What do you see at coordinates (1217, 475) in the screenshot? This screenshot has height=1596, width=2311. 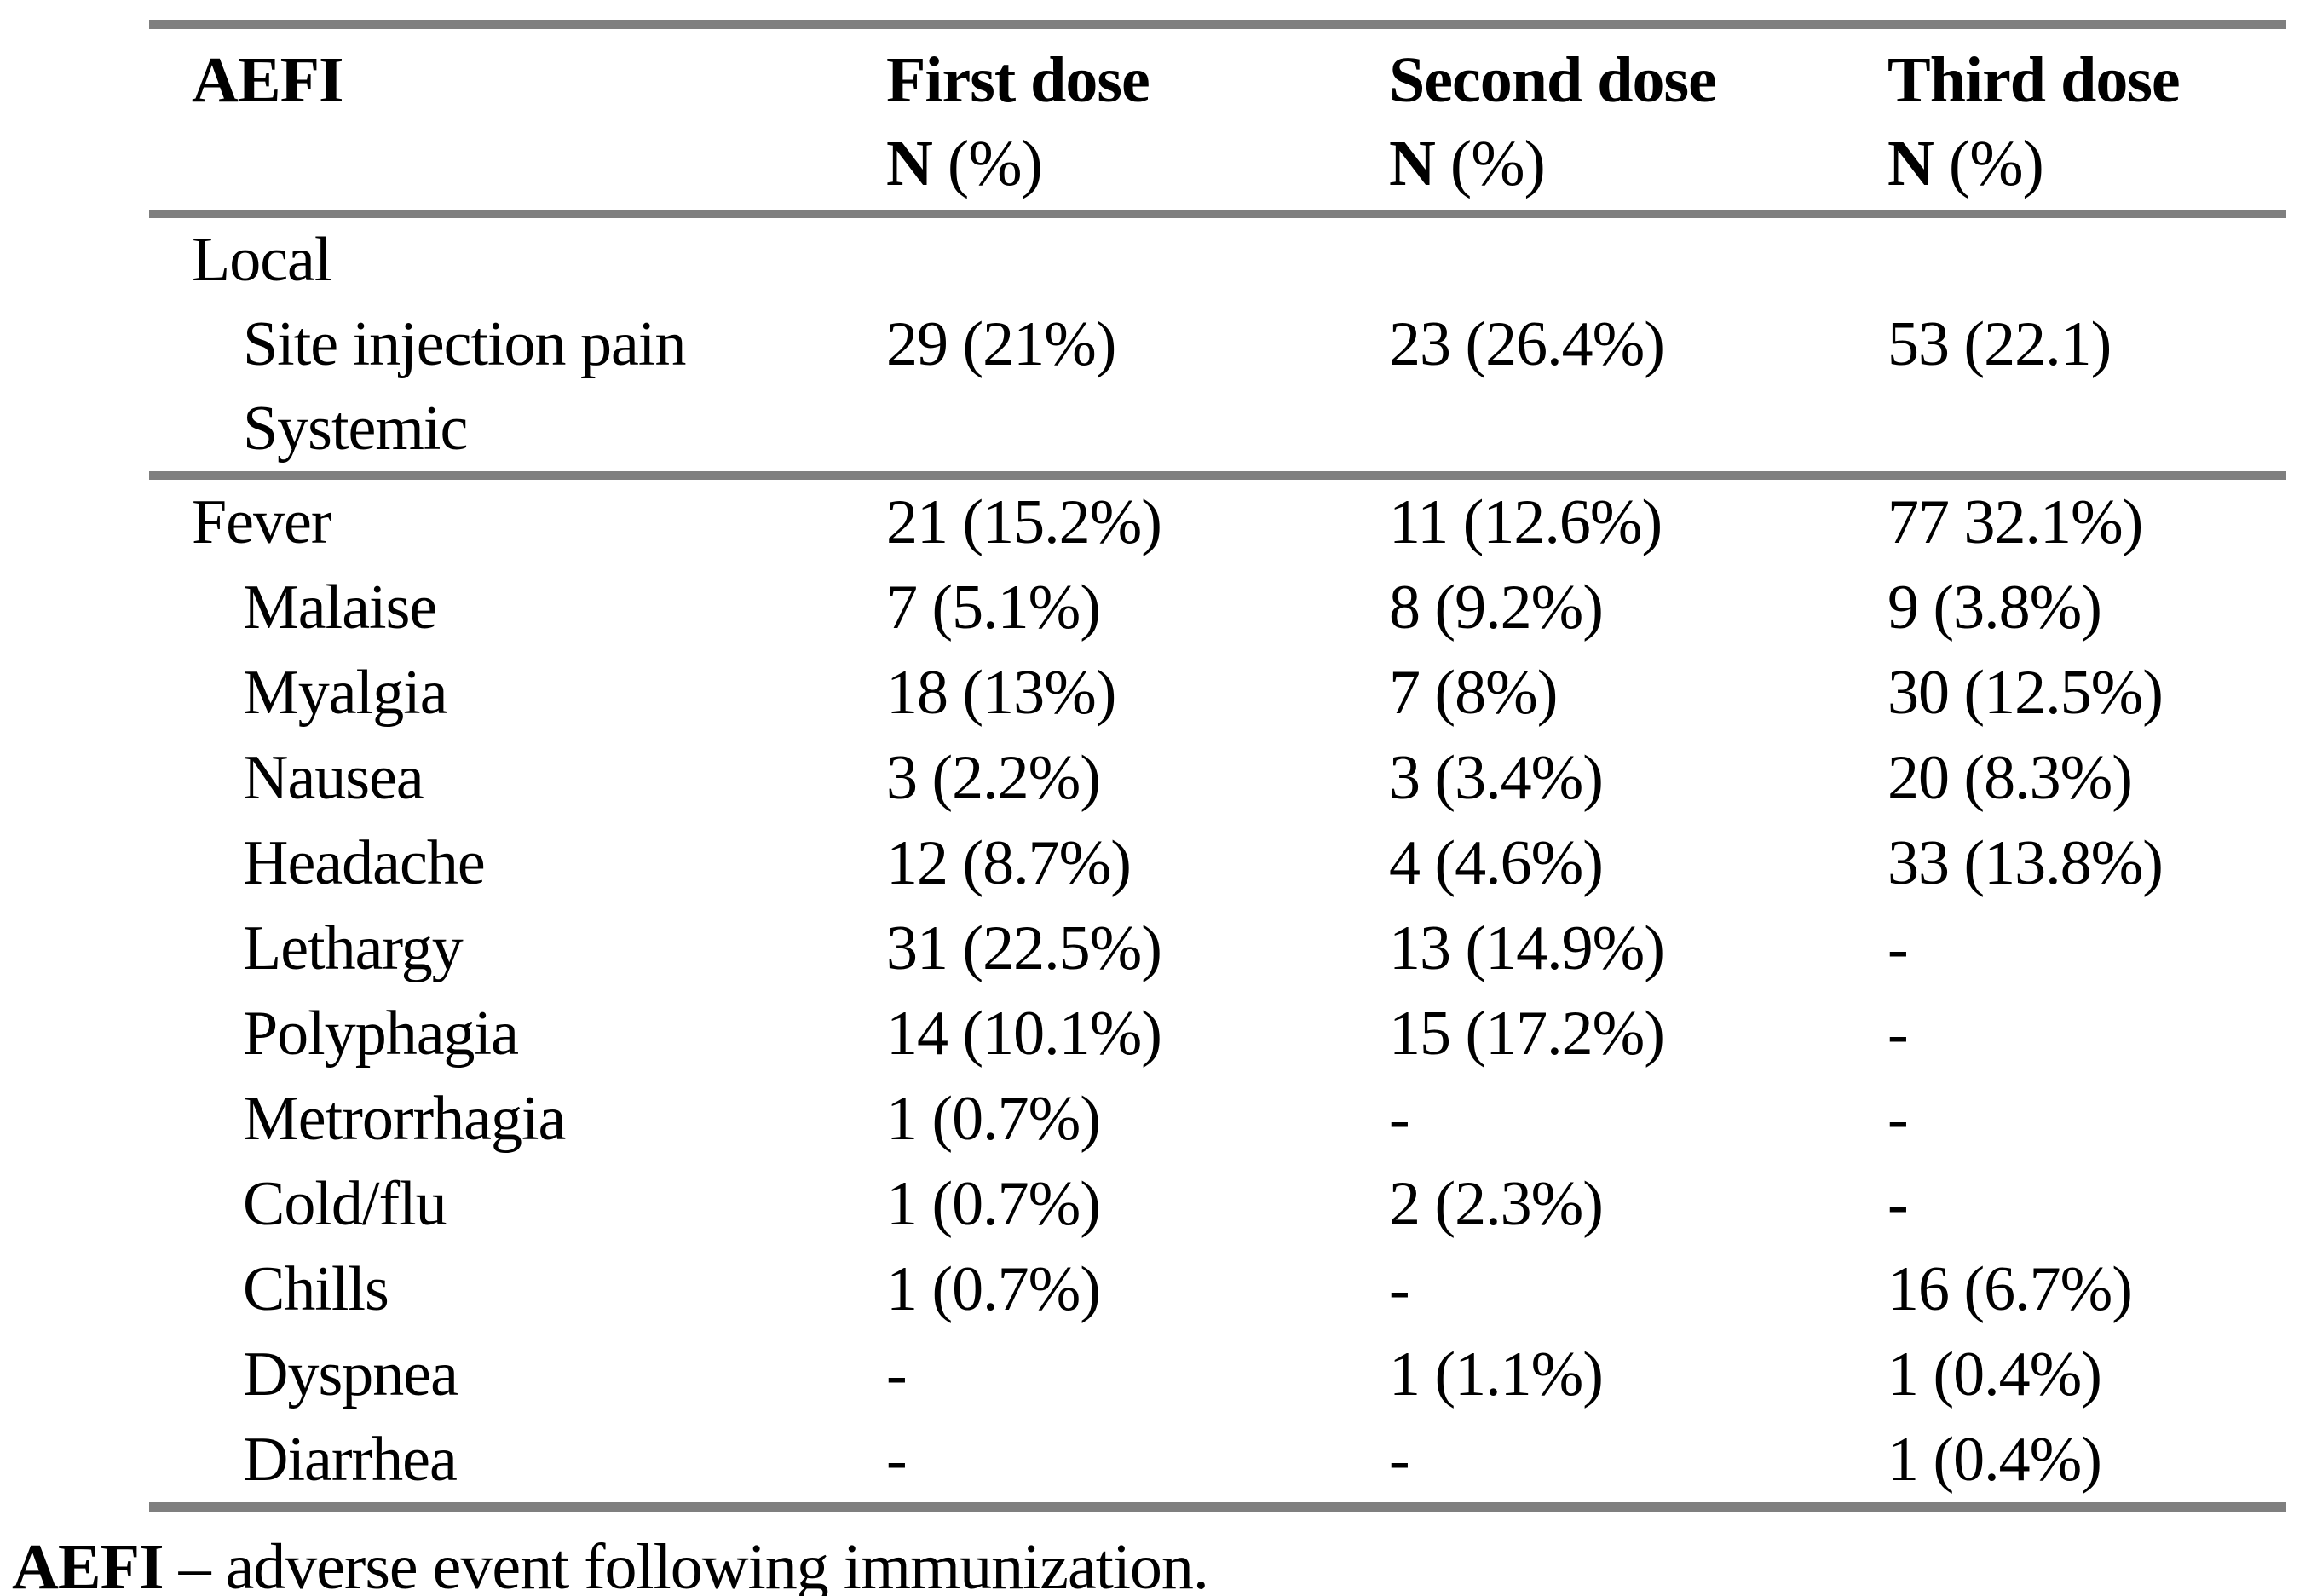 I see `table-rule-section-divider` at bounding box center [1217, 475].